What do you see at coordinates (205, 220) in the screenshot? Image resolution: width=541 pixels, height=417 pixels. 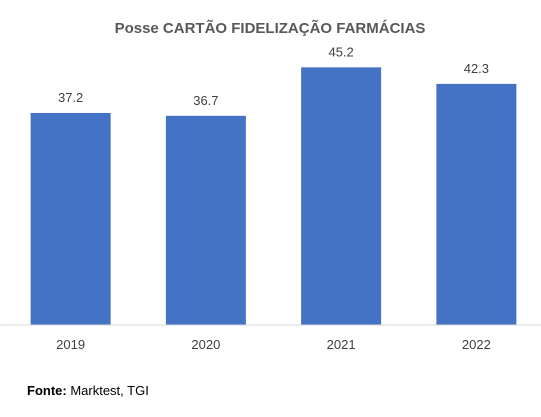 I see `bar-2020` at bounding box center [205, 220].